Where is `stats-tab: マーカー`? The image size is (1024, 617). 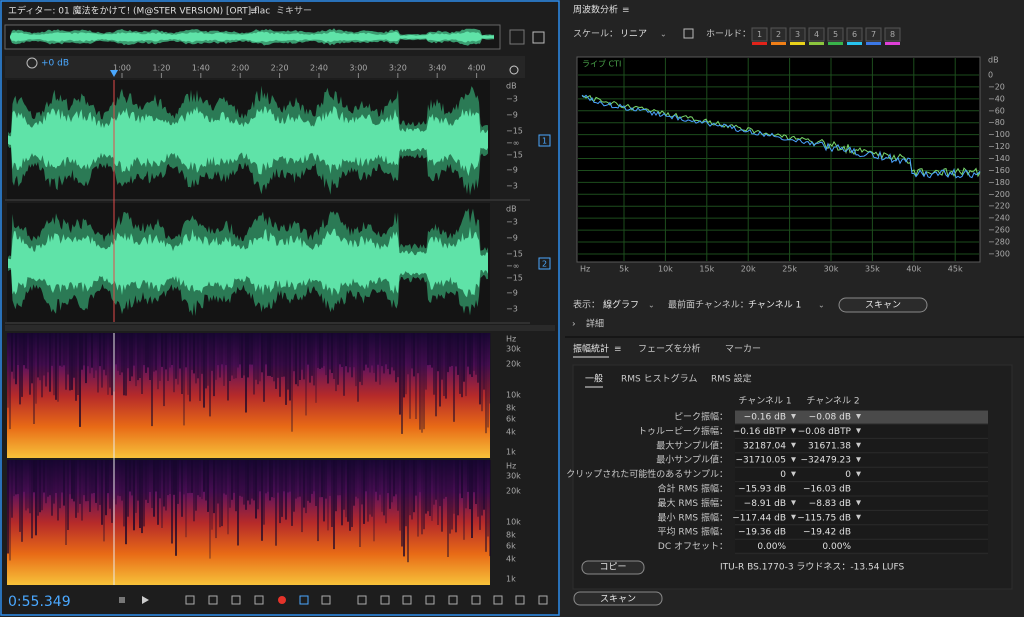
stats-tab: マーカー is located at coordinates (743, 349).